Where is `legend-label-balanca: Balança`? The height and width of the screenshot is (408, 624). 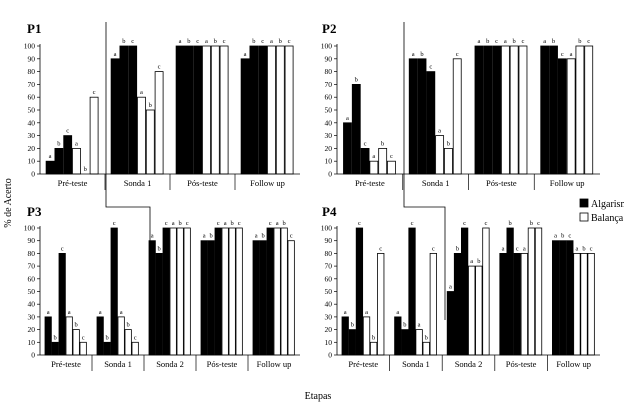
legend-label-balanca: Balança is located at coordinates (607, 218).